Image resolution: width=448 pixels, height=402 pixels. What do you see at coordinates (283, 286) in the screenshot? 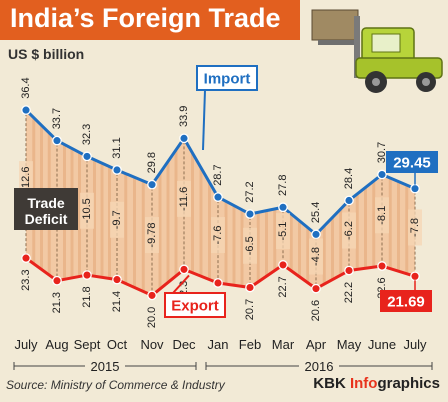
I see `export-value-label: 22.7` at bounding box center [283, 286].